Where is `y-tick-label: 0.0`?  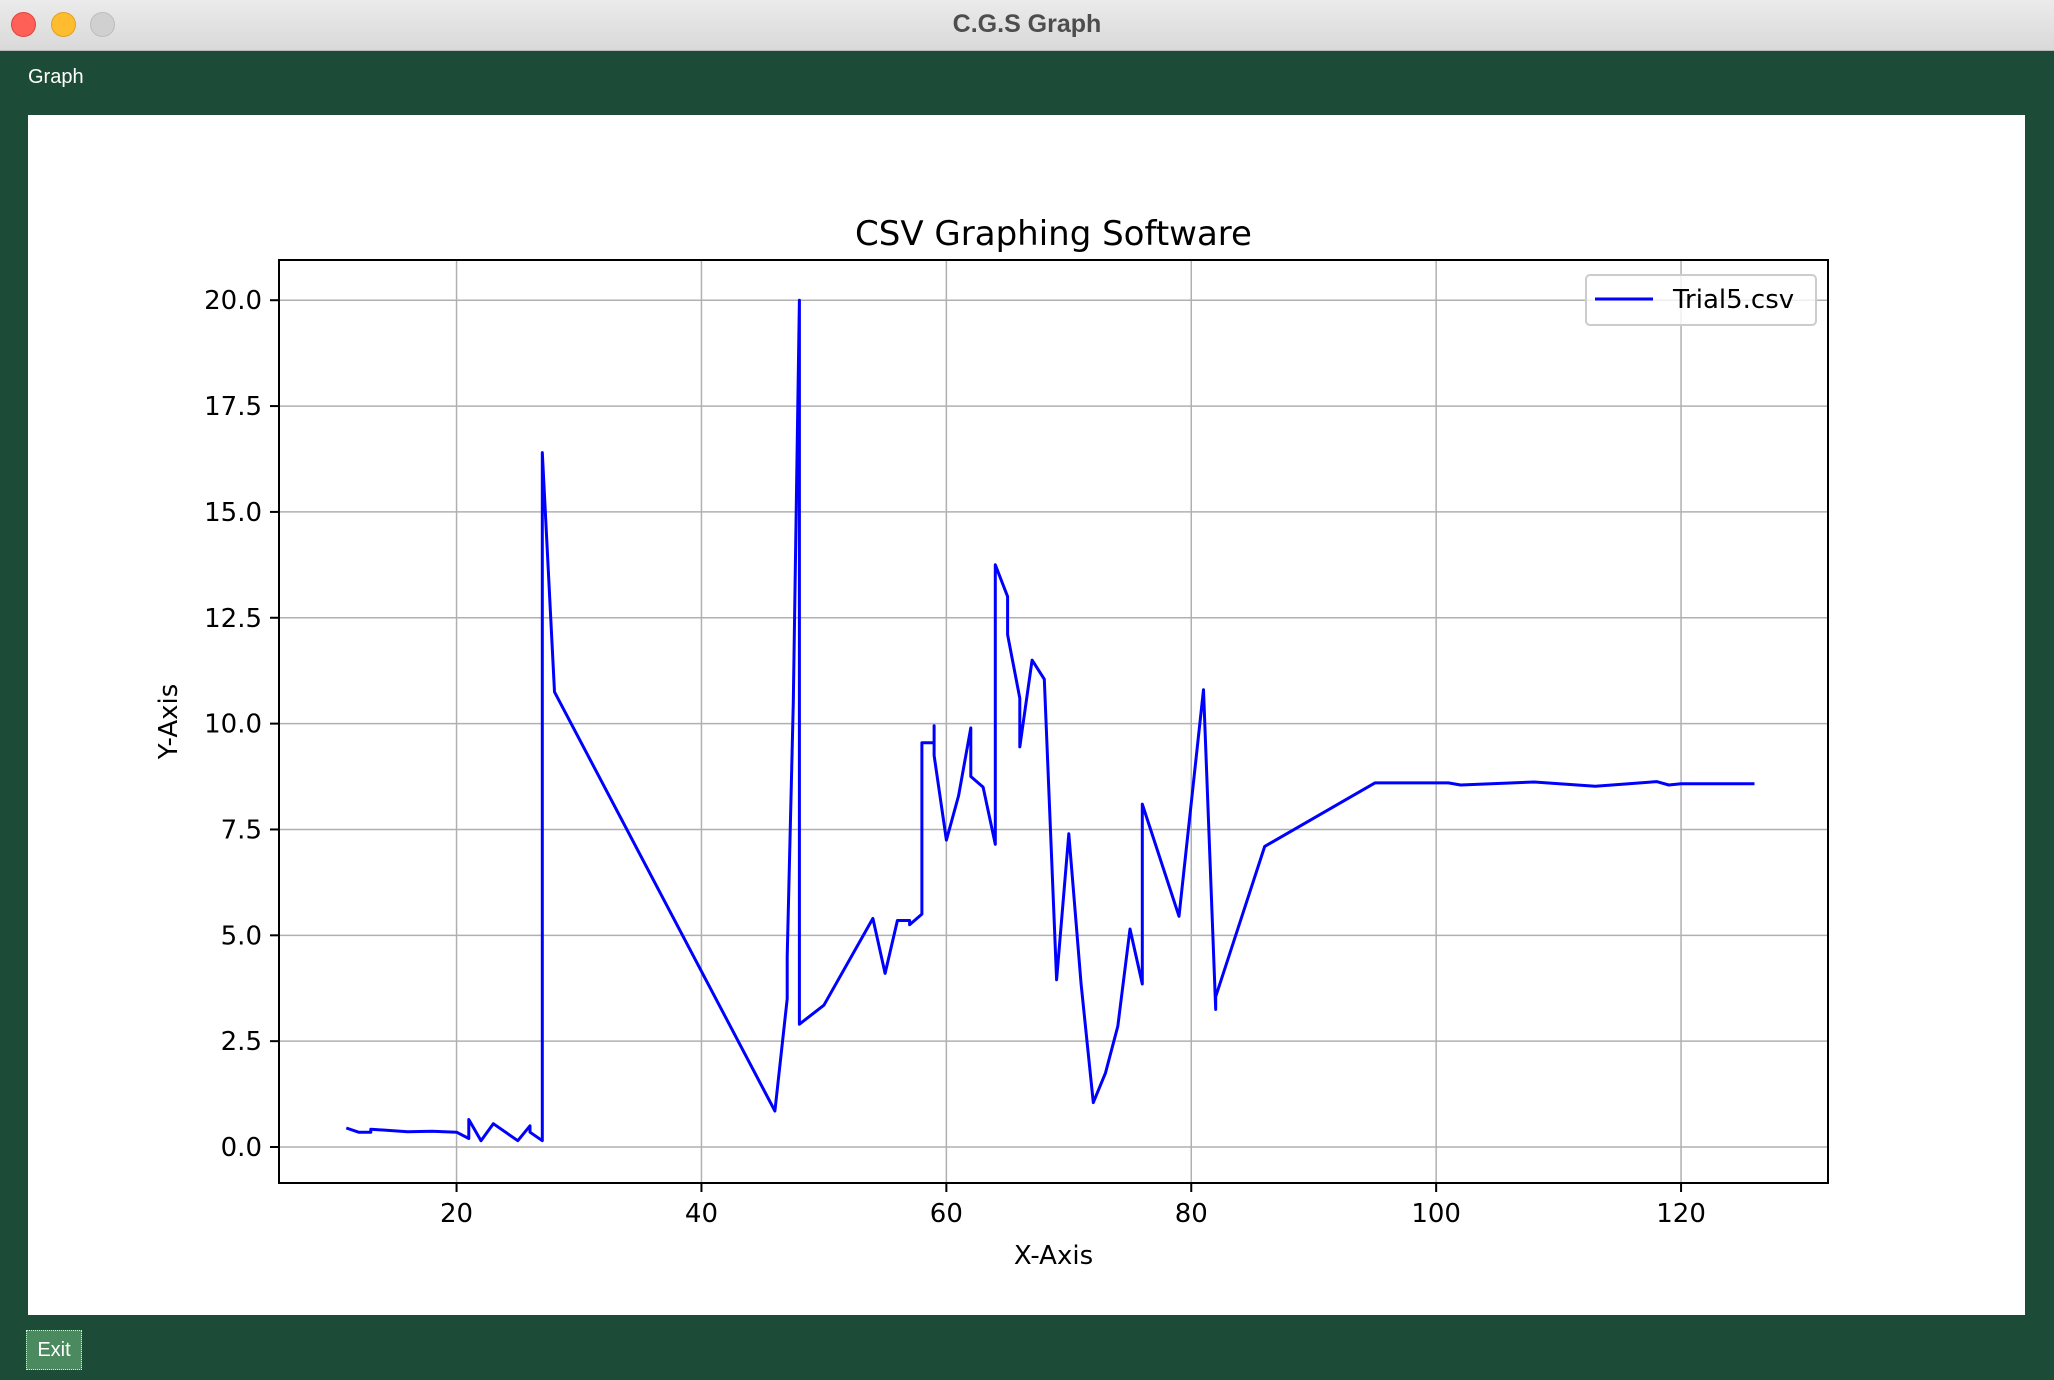 y-tick-label: 0.0 is located at coordinates (241, 1148).